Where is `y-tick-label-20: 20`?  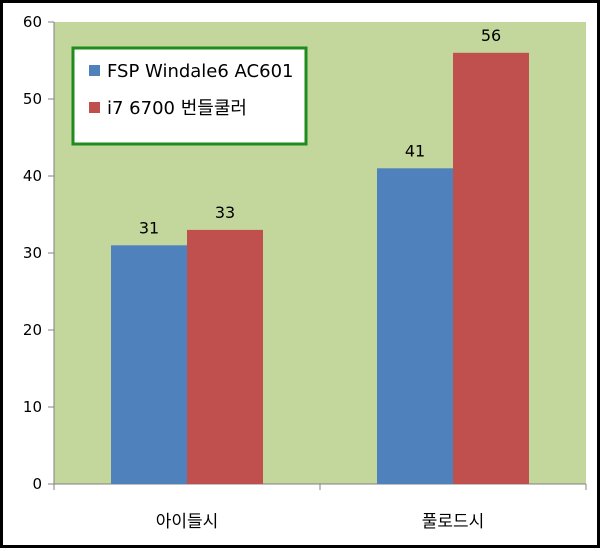
y-tick-label-20: 20 is located at coordinates (32, 330).